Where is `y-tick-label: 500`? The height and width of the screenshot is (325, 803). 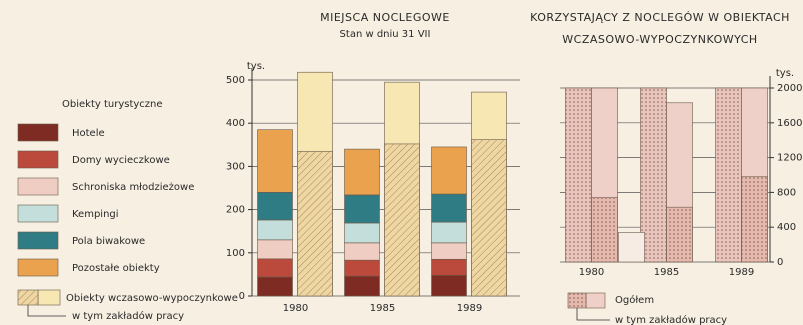 y-tick-label: 500 is located at coordinates (235, 80).